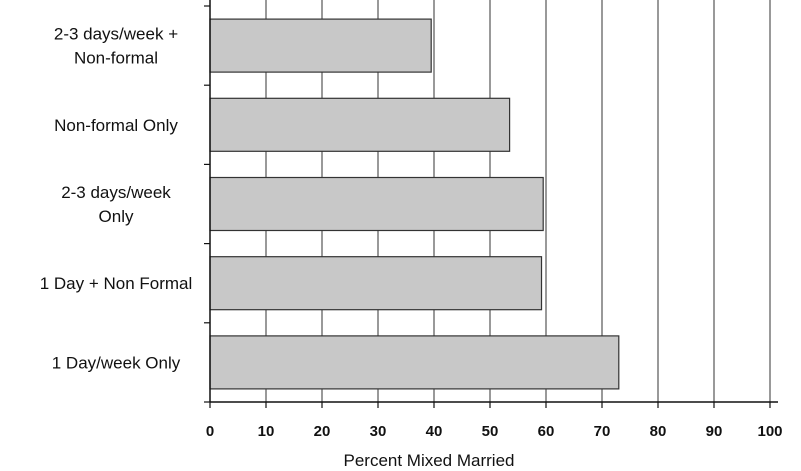  What do you see at coordinates (428, 460) in the screenshot?
I see `x-axis-title: Percent Mixed Married` at bounding box center [428, 460].